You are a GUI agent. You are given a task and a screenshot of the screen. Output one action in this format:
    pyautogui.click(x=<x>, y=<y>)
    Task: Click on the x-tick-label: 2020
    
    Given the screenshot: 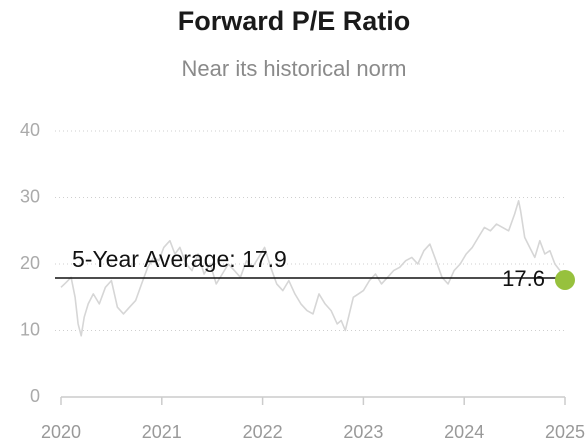 What is the action you would take?
    pyautogui.click(x=61, y=432)
    